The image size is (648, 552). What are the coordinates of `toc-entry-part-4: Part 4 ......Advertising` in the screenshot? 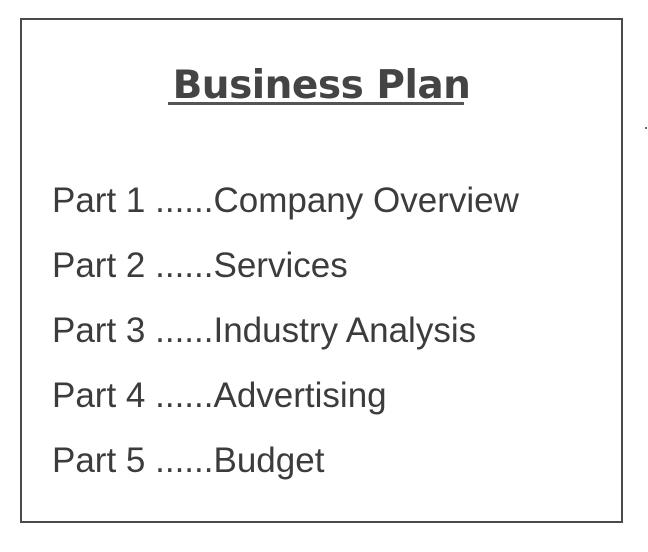 It's located at (285, 395).